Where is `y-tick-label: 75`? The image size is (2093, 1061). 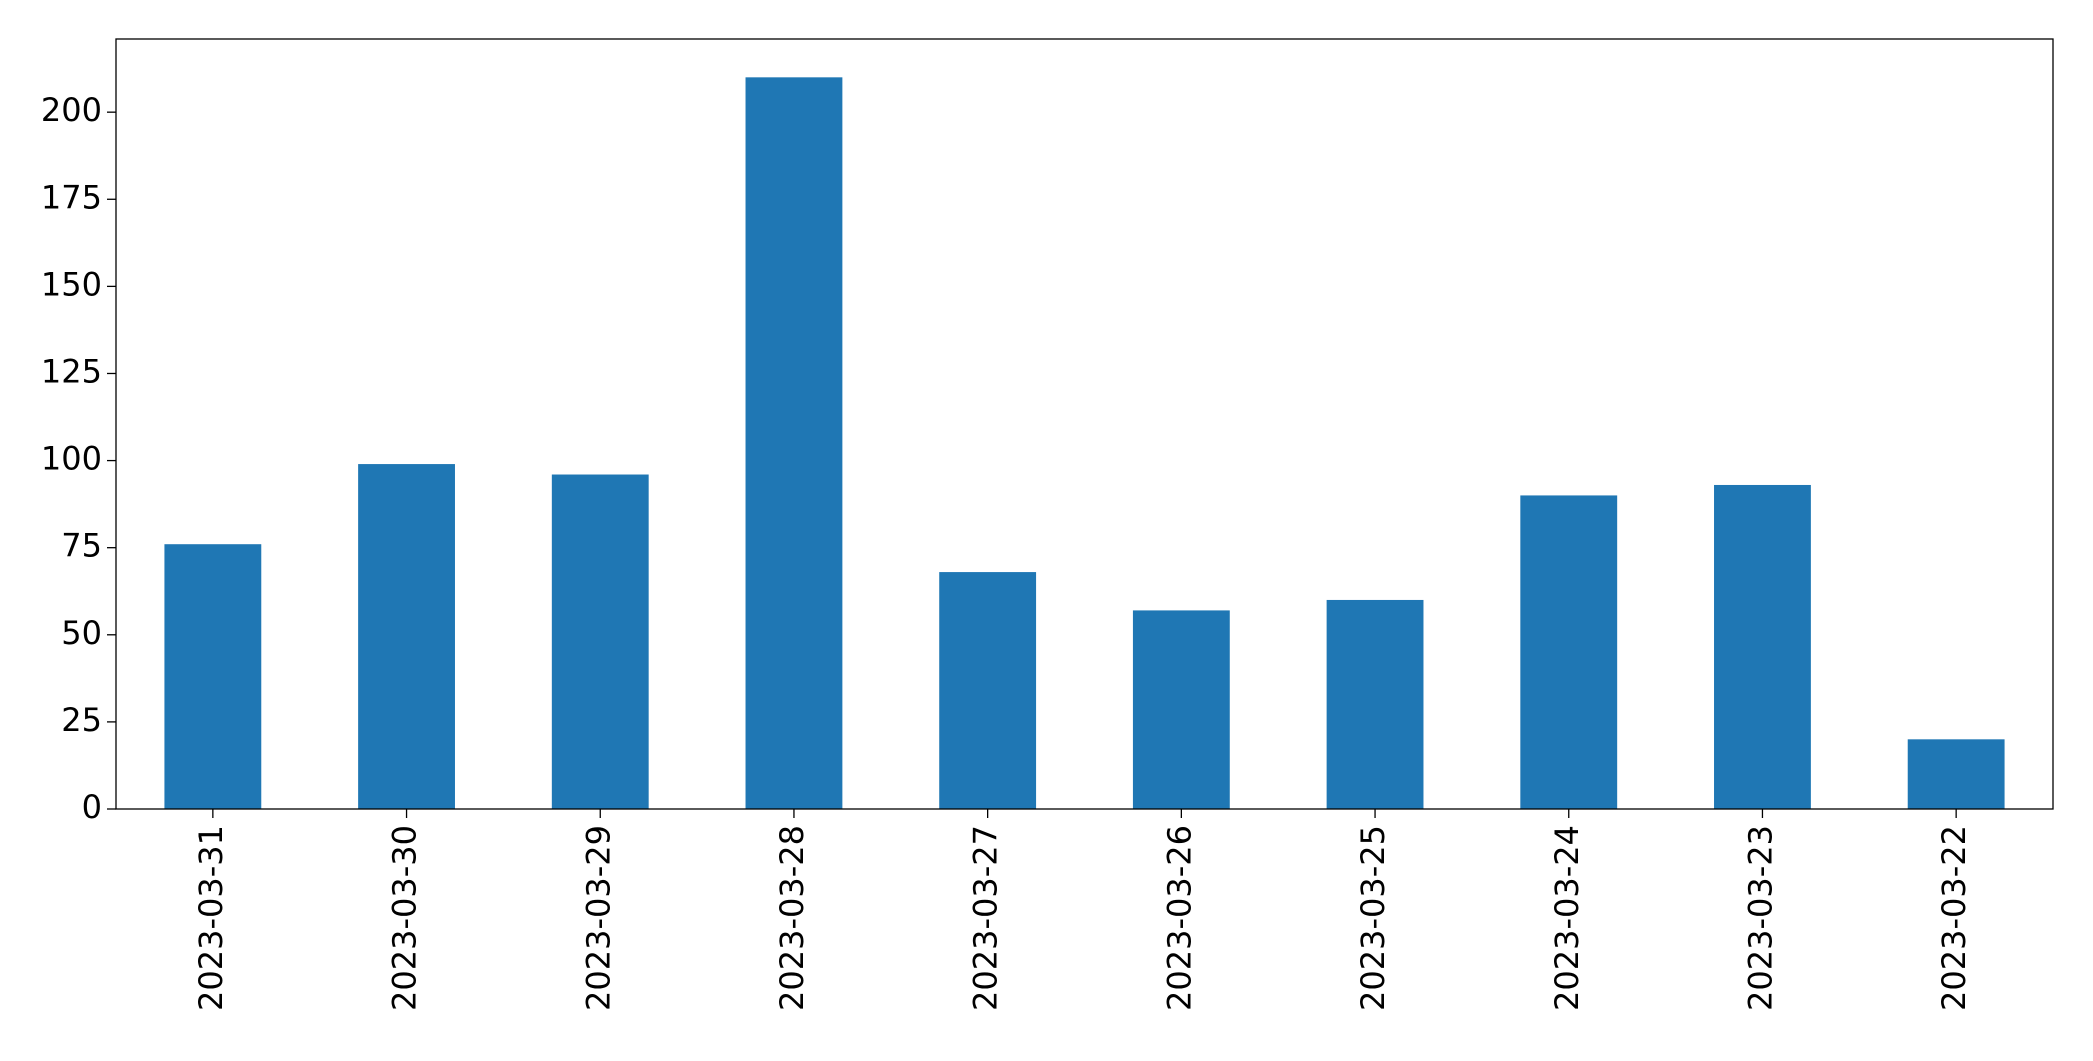
y-tick-label: 75 is located at coordinates (81, 546).